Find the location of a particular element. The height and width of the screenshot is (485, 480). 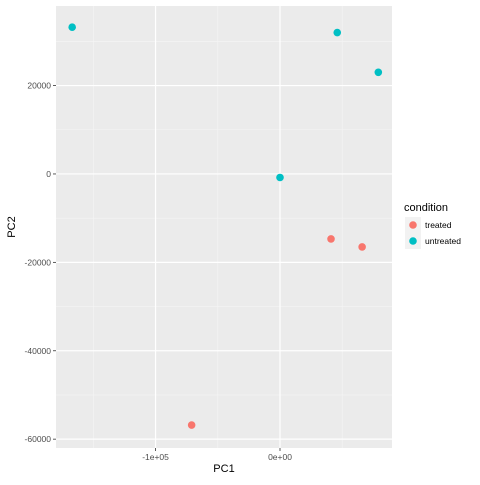

x-tick-label: -1e+05 is located at coordinates (155, 457).